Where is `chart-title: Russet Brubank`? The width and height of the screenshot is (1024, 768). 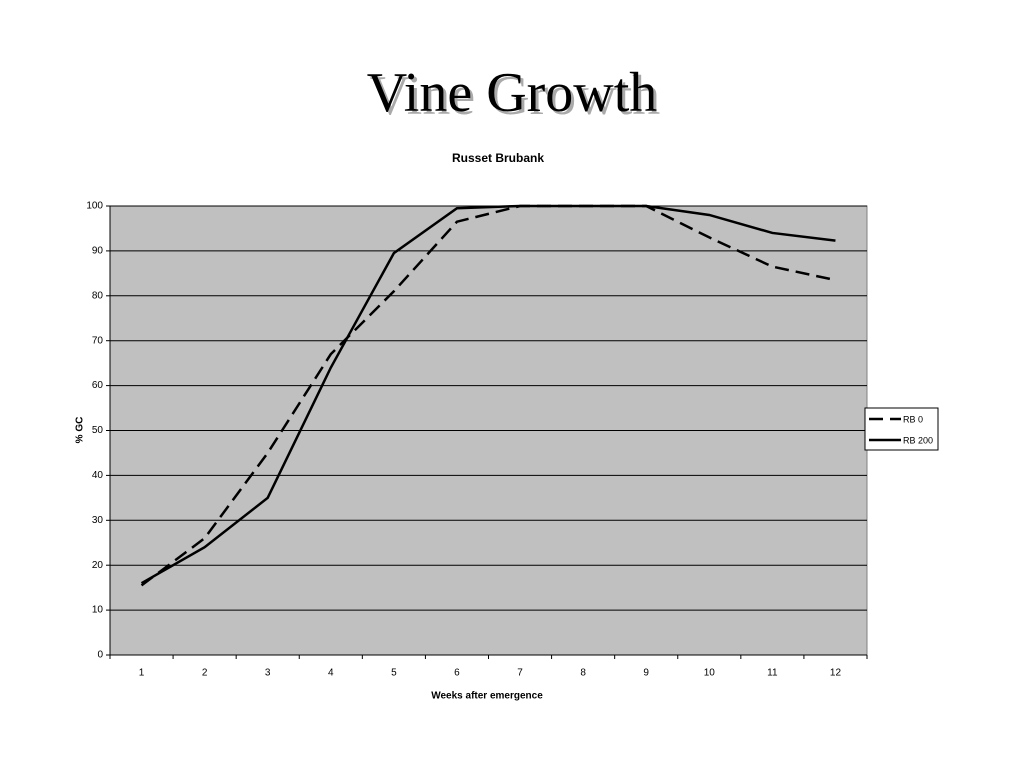
chart-title: Russet Brubank is located at coordinates (498, 158).